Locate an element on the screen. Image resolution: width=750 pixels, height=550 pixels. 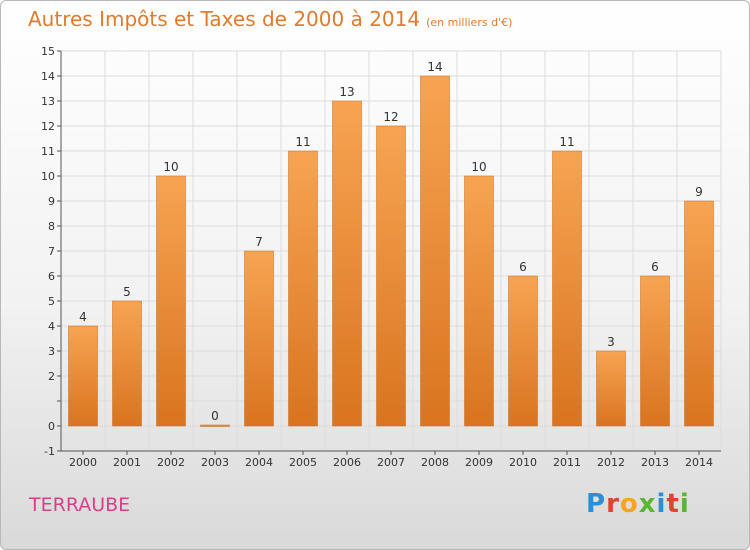
data-label-2006: 13 is located at coordinates (346, 92).